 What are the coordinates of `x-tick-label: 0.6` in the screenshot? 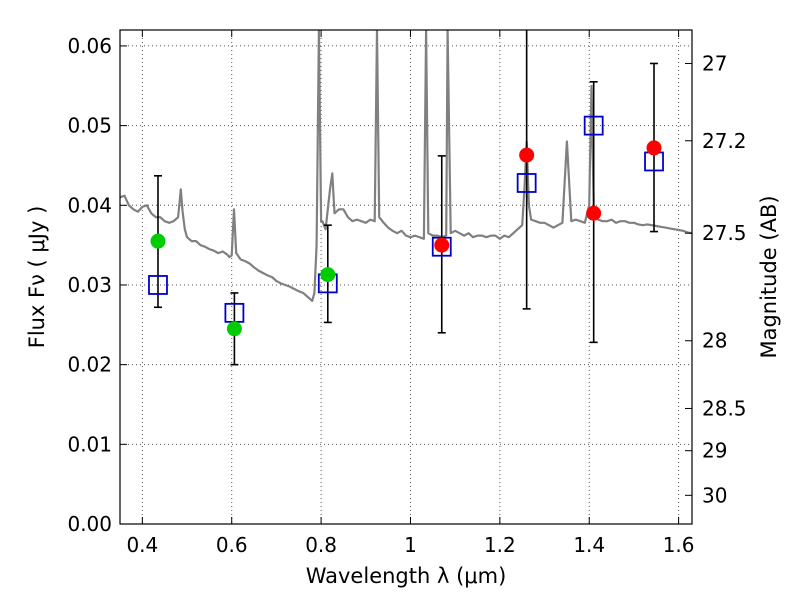 It's located at (232, 545).